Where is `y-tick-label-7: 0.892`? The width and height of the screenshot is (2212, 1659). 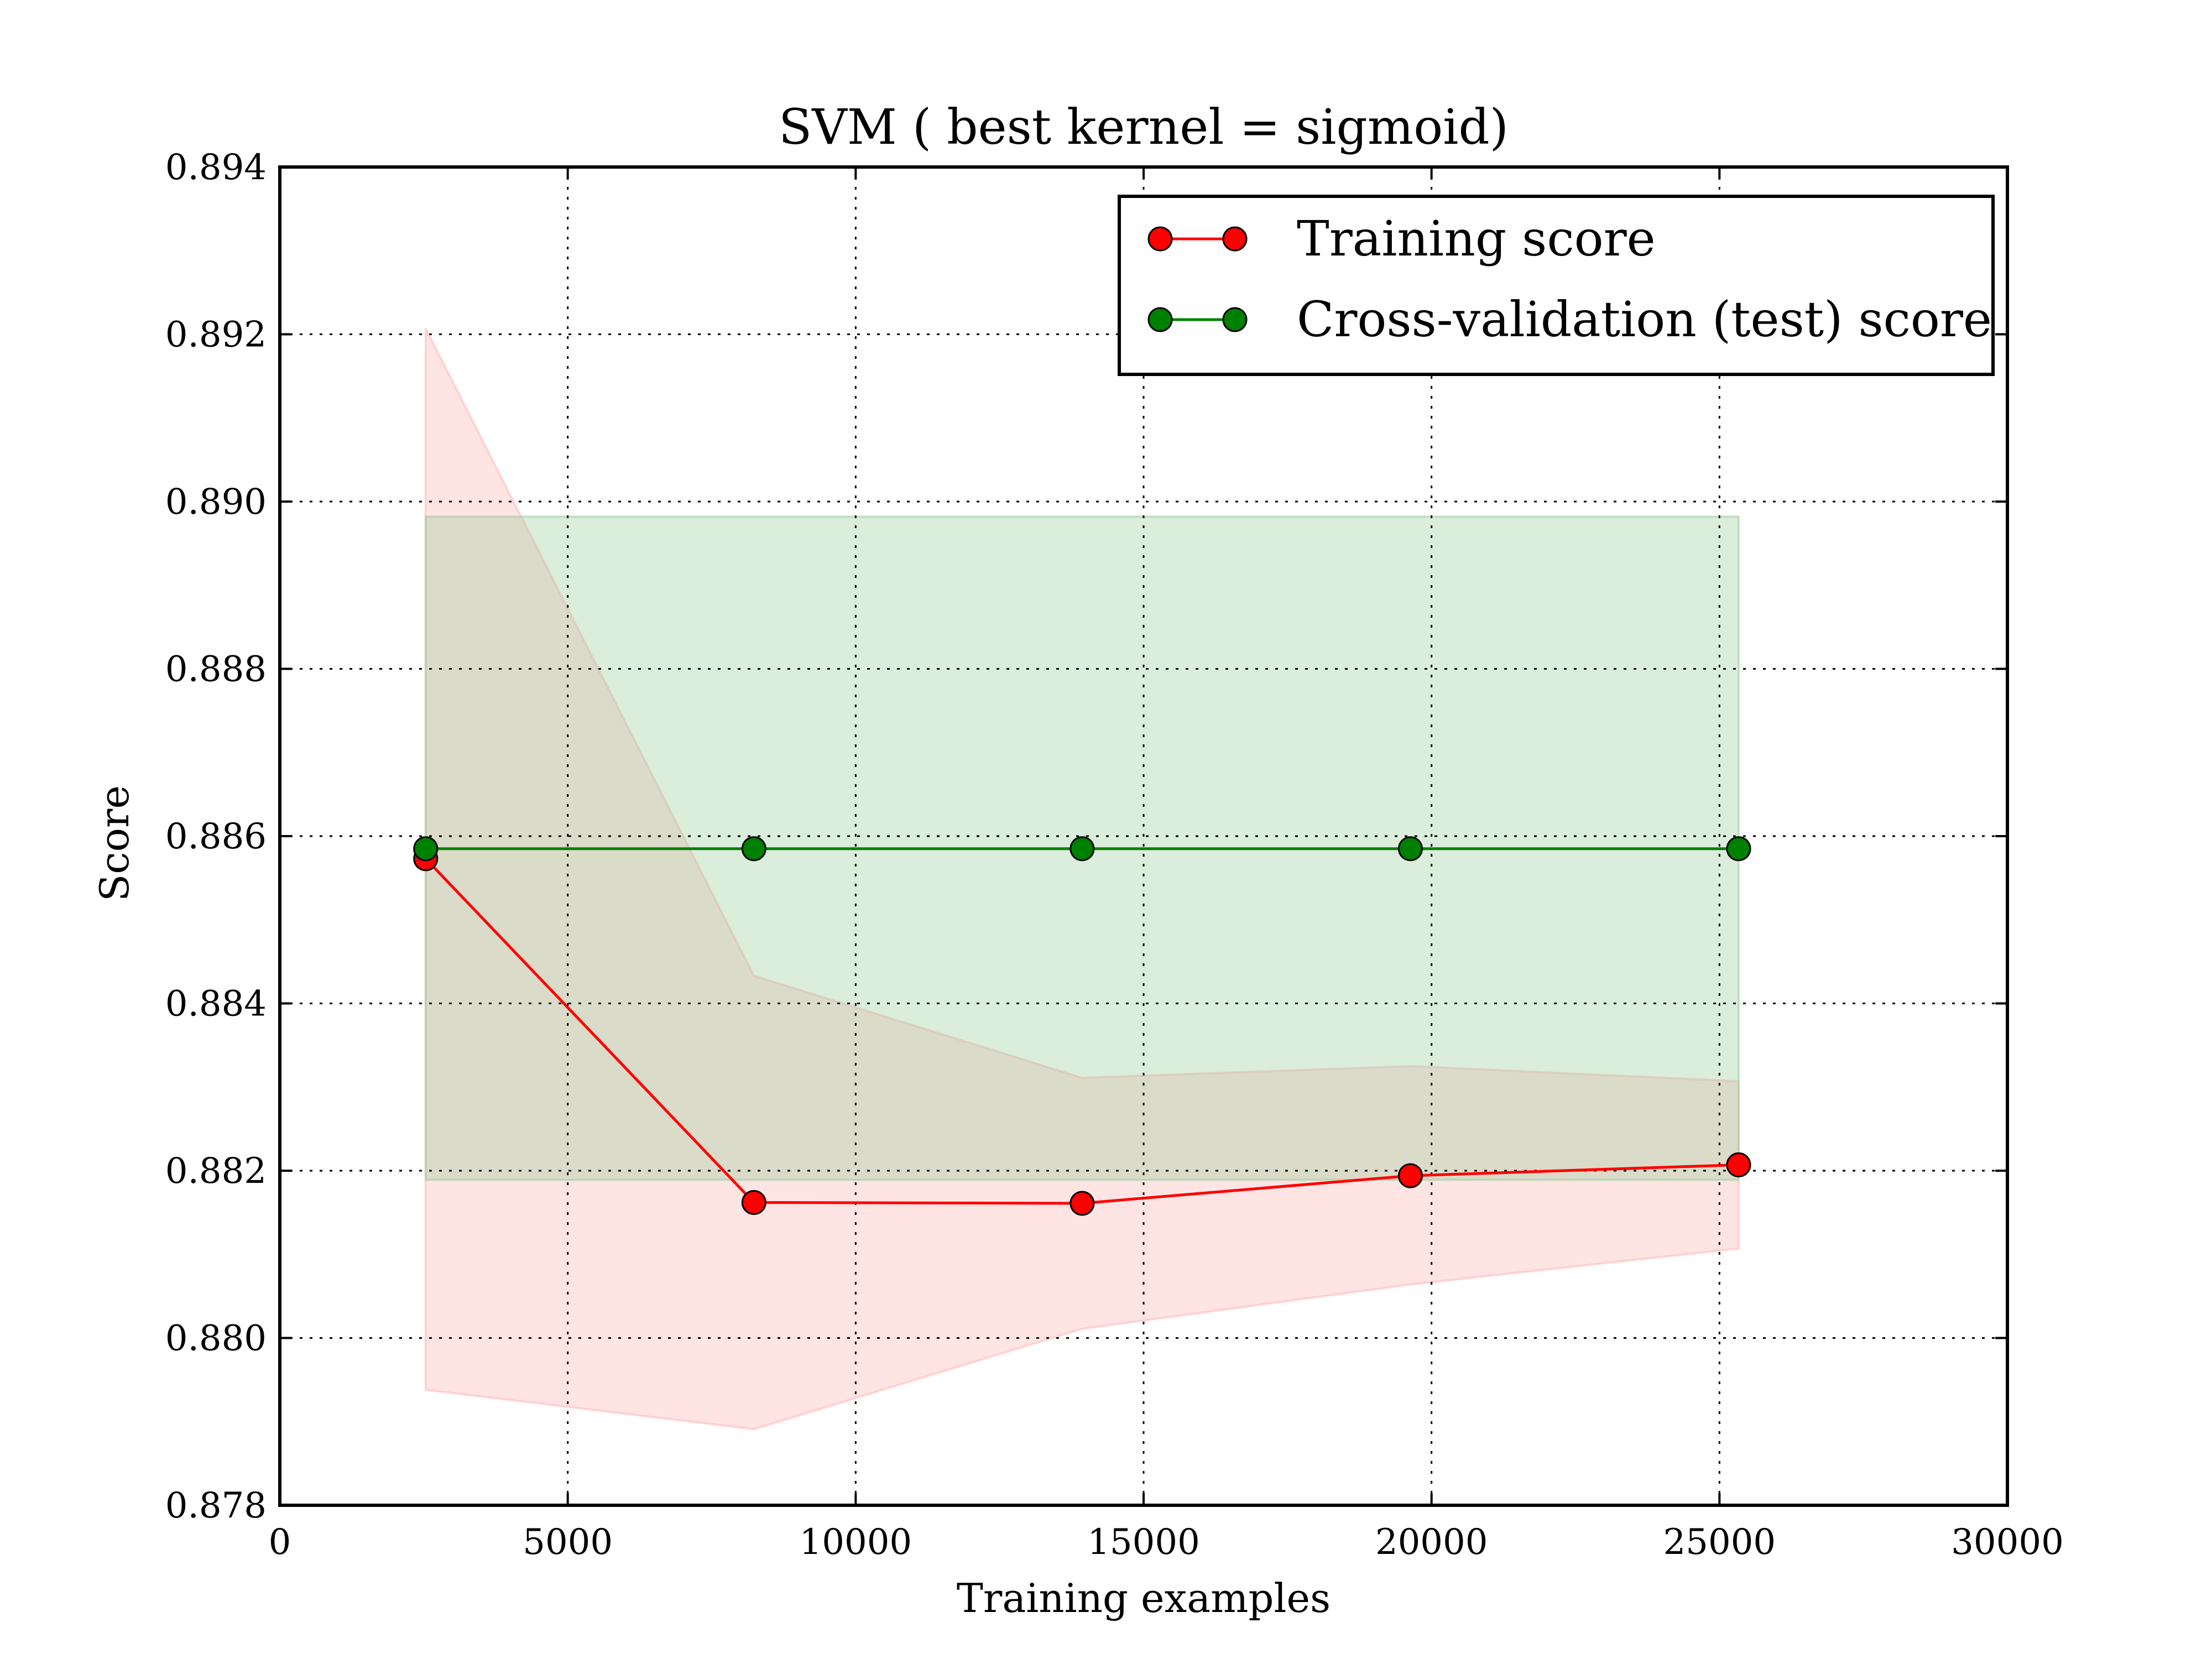 y-tick-label-7: 0.892 is located at coordinates (216, 335).